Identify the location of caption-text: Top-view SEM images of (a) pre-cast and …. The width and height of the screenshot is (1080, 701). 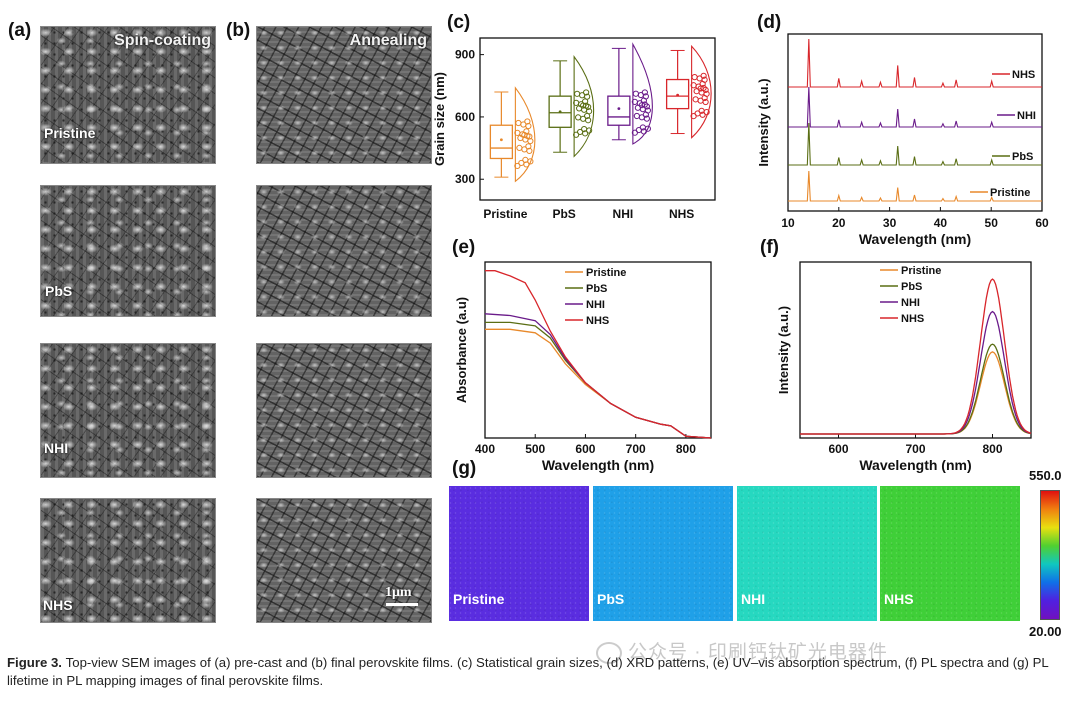
(528, 671).